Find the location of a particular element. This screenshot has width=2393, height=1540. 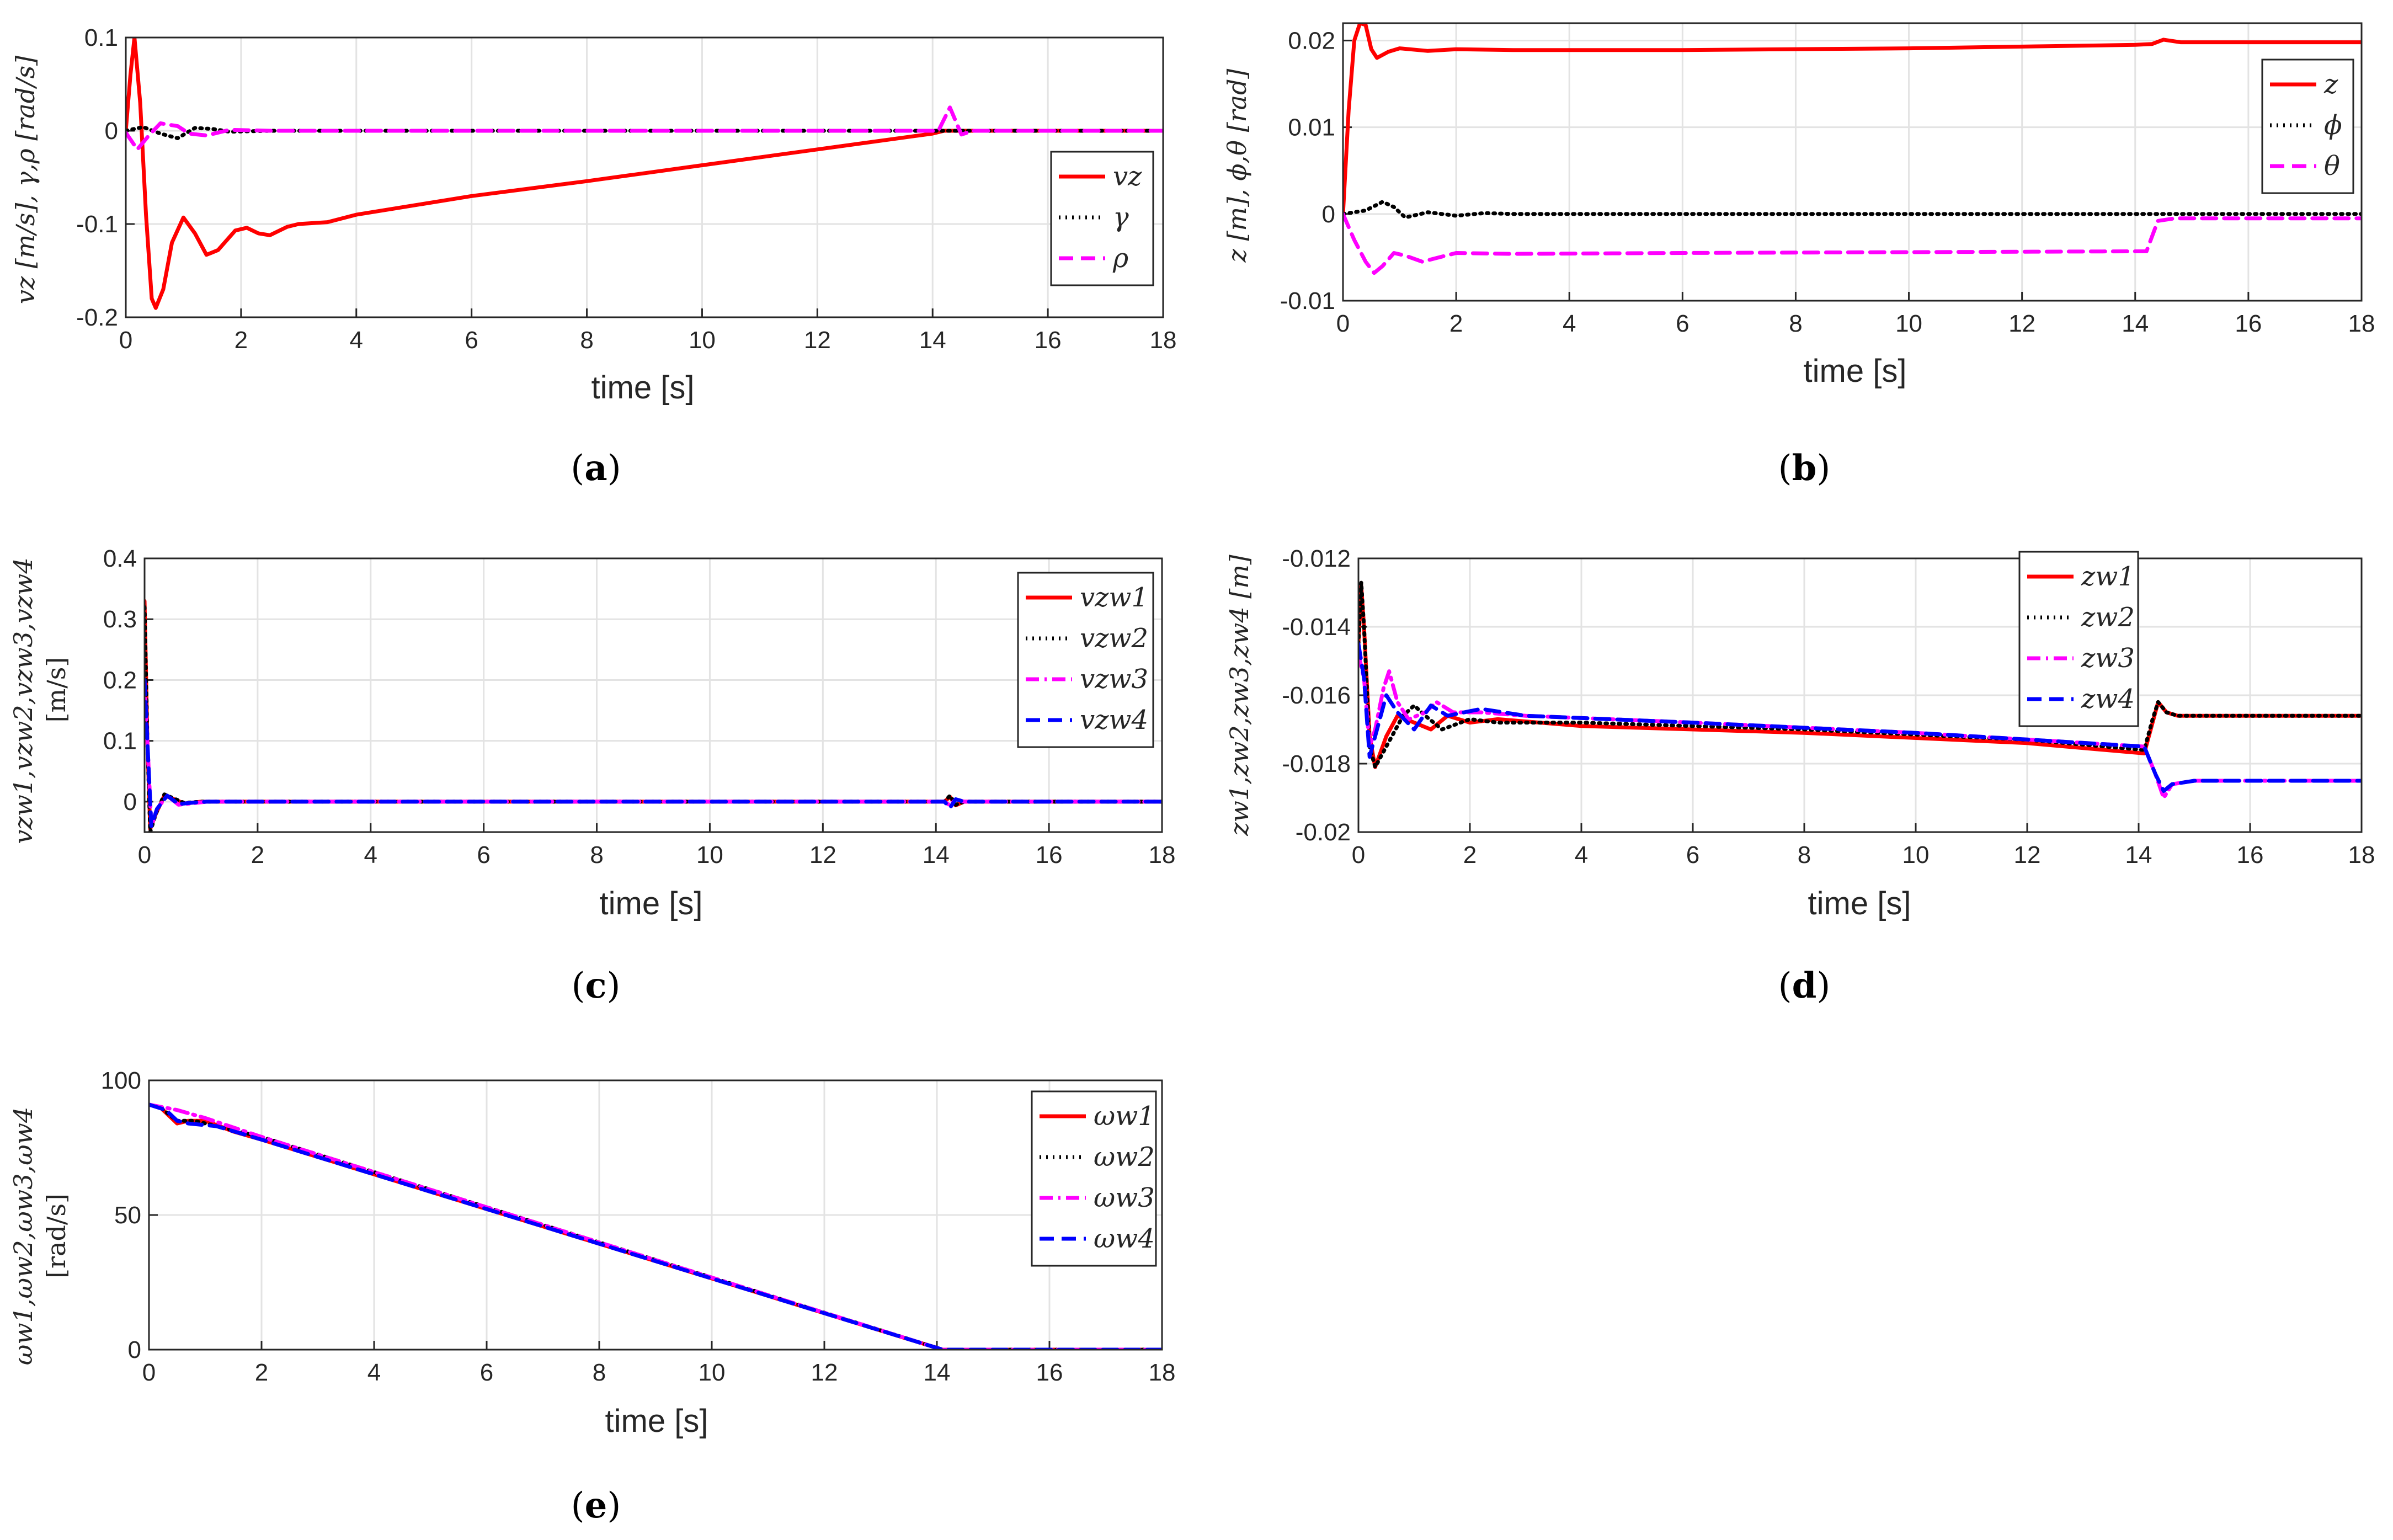

legend: zw1 zw2 zw3 zw4 is located at coordinates (2078, 639).